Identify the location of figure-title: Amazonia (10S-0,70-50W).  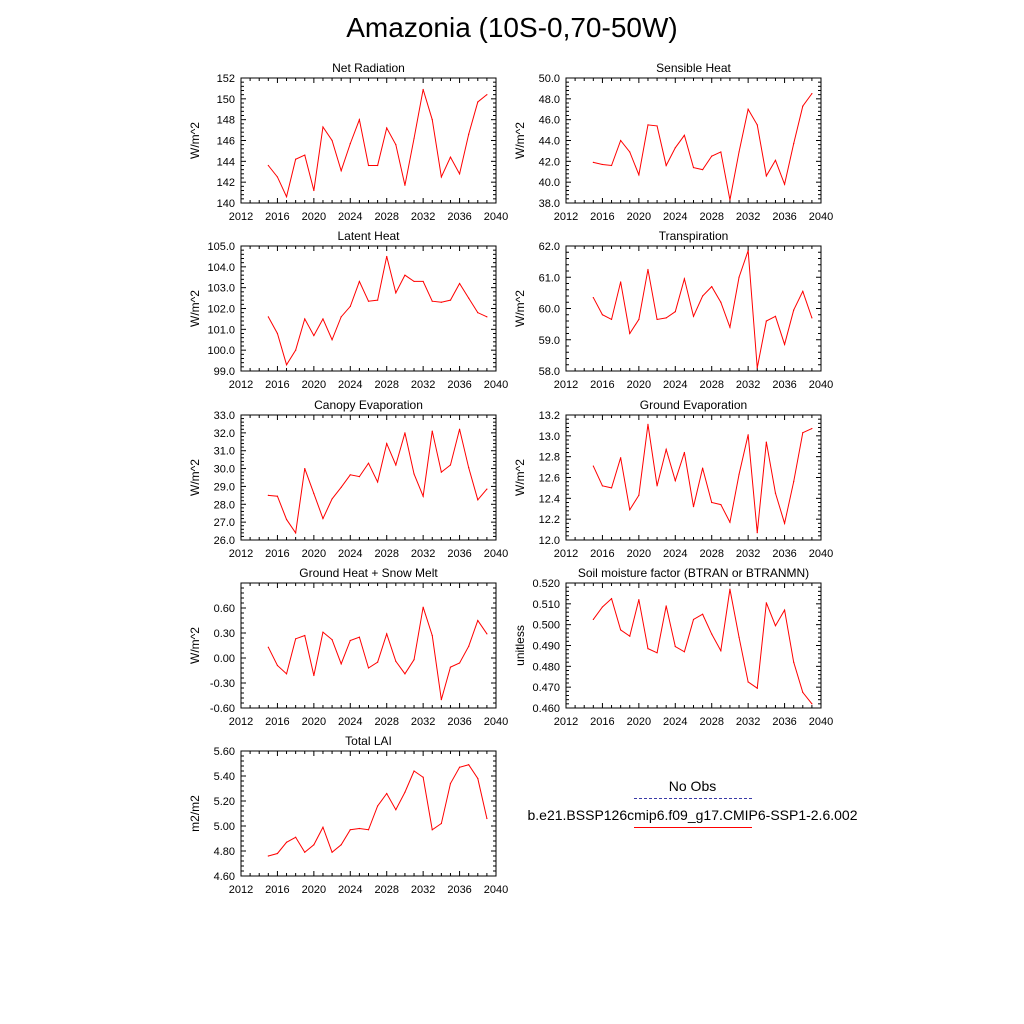
(512, 27).